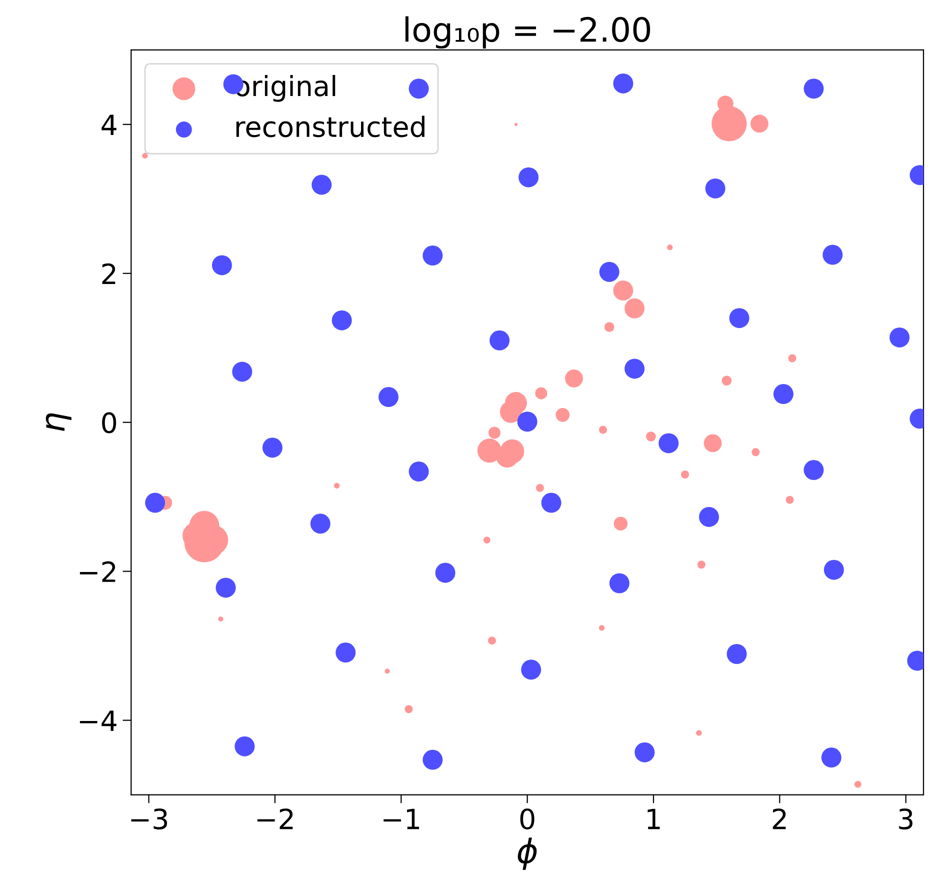  Describe the element at coordinates (654, 819) in the screenshot. I see `x-tick-label: 1` at that location.